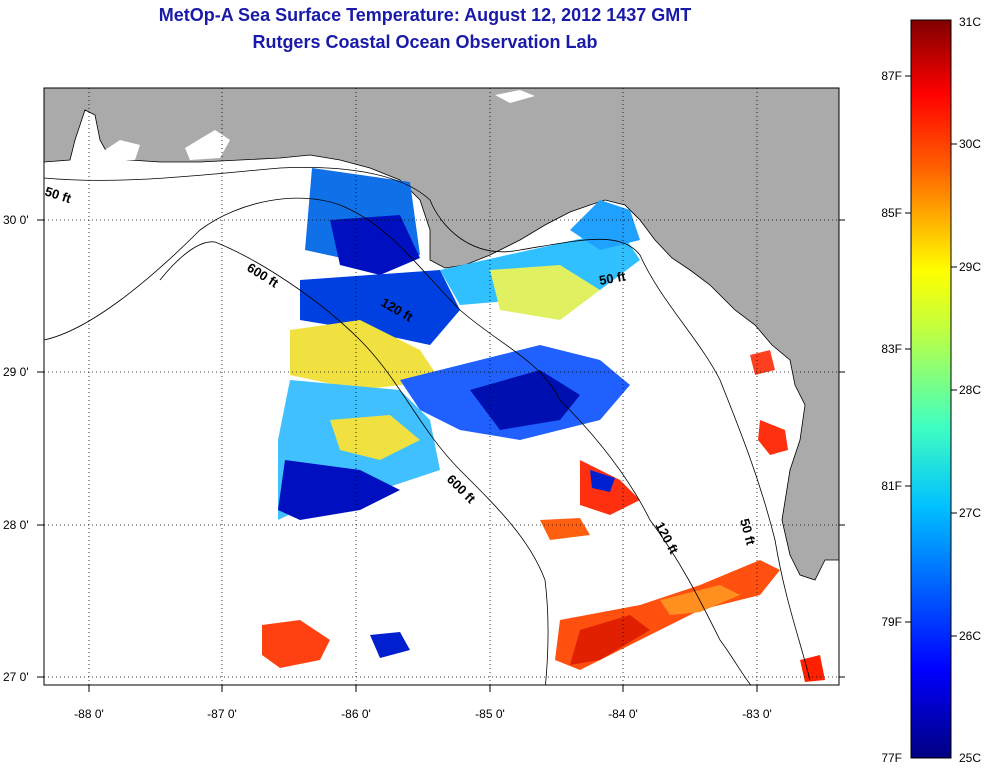 This screenshot has width=992, height=770. What do you see at coordinates (931, 356) in the screenshot?
I see `colorbar-ticks` at bounding box center [931, 356].